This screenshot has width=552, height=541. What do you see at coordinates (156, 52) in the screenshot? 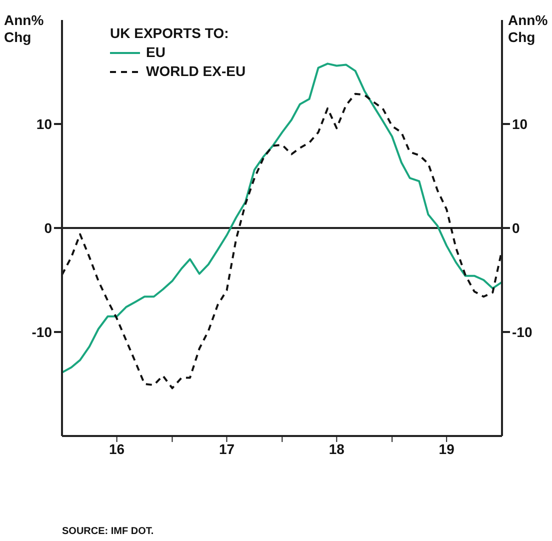
I see `legend-label: EU` at bounding box center [156, 52].